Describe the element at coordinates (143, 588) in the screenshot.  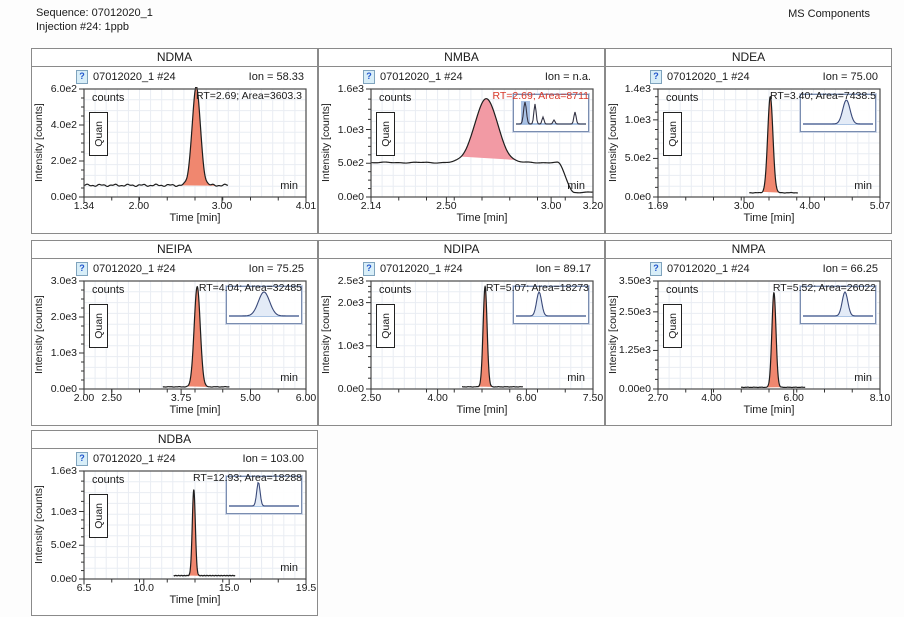
I see `x-tick-label: 10.0` at that location.